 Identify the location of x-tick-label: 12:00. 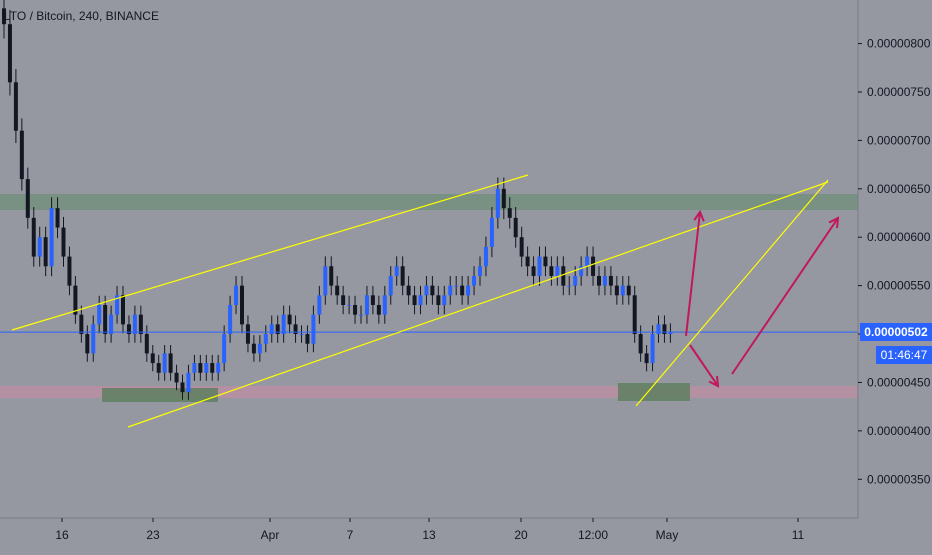
(593, 535).